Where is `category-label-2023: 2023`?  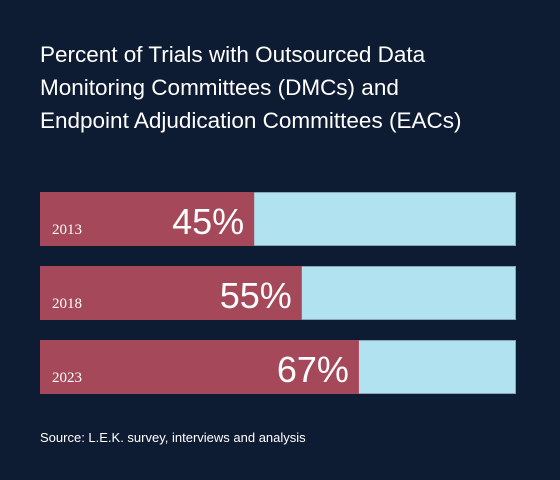
category-label-2023: 2023 is located at coordinates (67, 378).